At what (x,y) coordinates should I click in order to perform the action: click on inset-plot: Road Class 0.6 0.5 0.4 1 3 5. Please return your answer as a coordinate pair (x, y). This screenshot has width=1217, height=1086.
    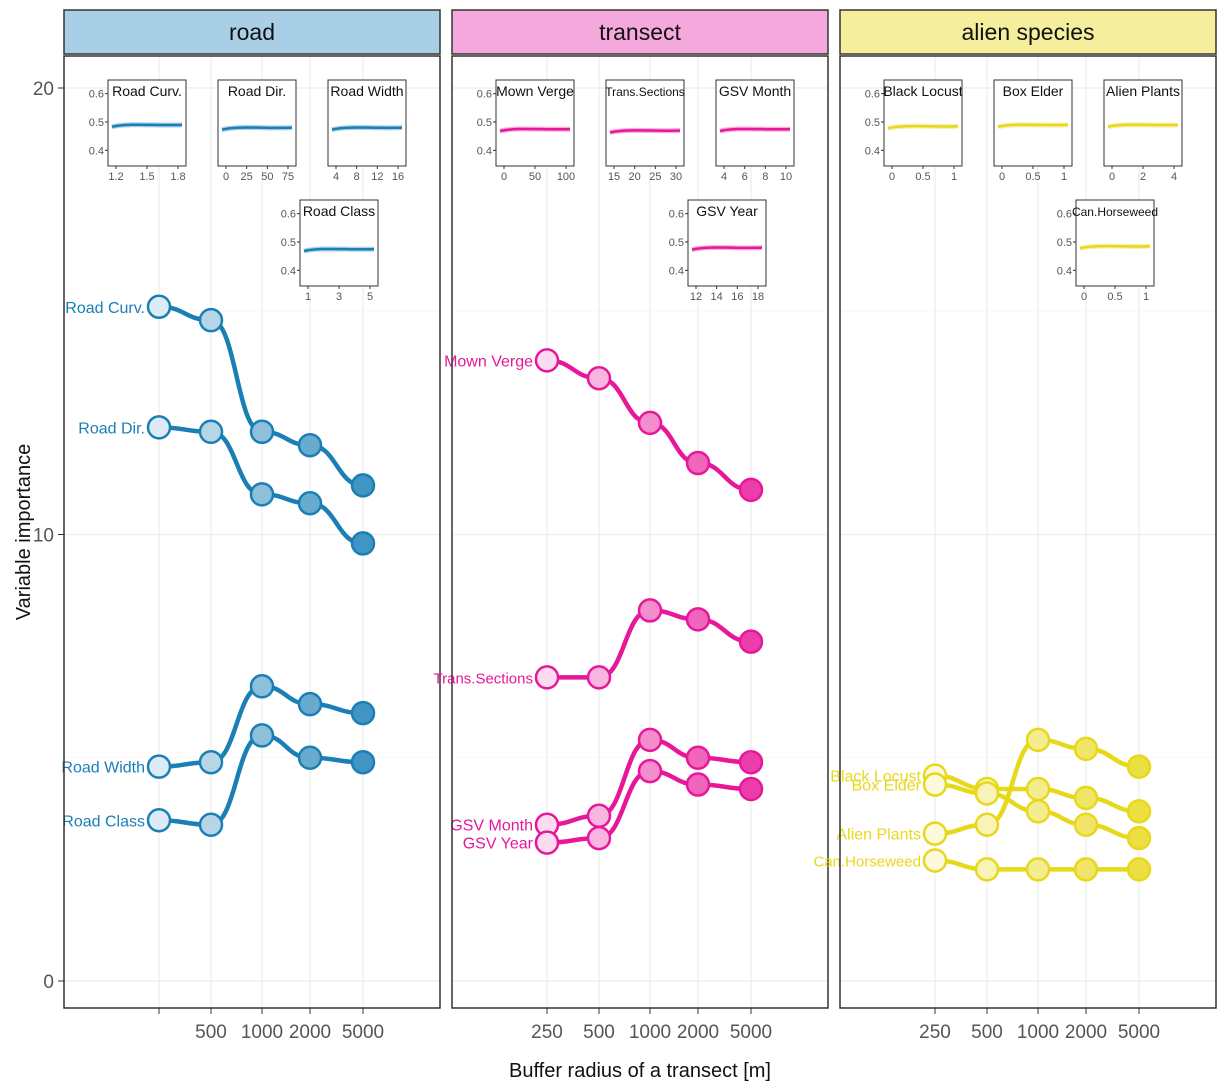
    Looking at the image, I should click on (330, 251).